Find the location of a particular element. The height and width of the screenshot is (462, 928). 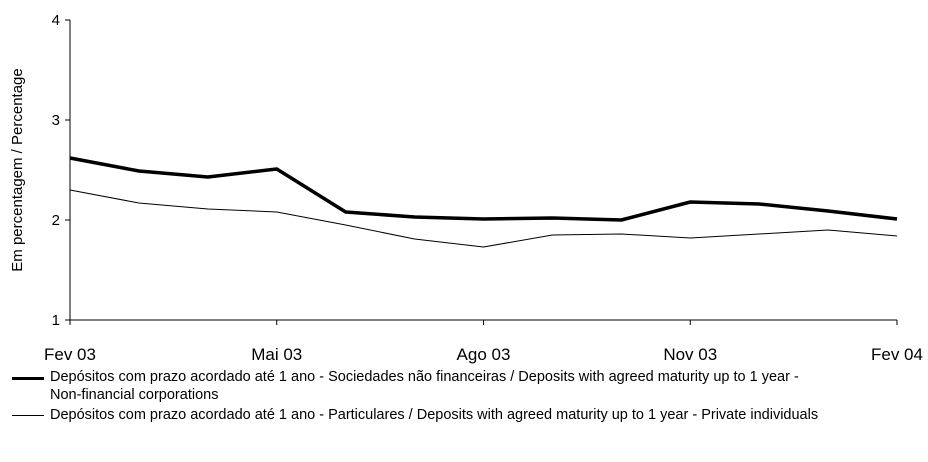

x-tick-label: Fev 04 is located at coordinates (897, 354).